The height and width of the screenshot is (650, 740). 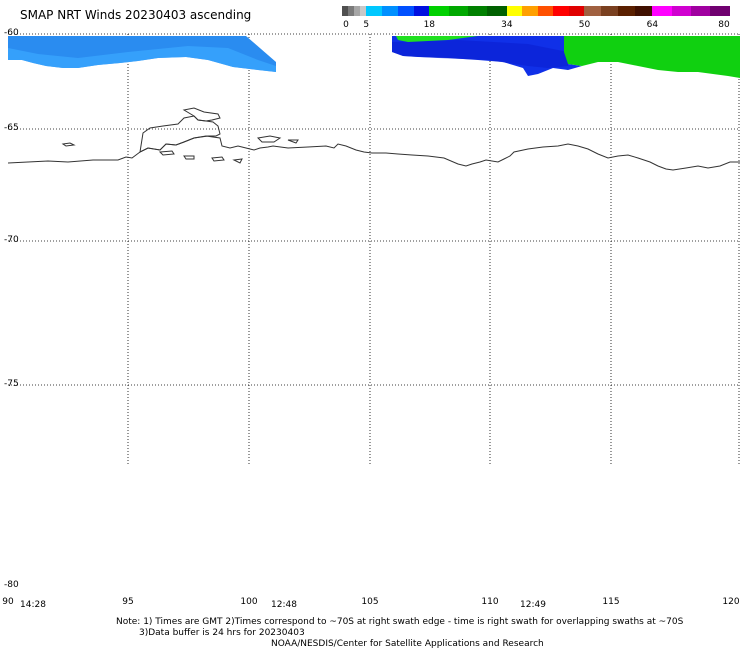 What do you see at coordinates (507, 25) in the screenshot?
I see `colorbar-tick-label: 34` at bounding box center [507, 25].